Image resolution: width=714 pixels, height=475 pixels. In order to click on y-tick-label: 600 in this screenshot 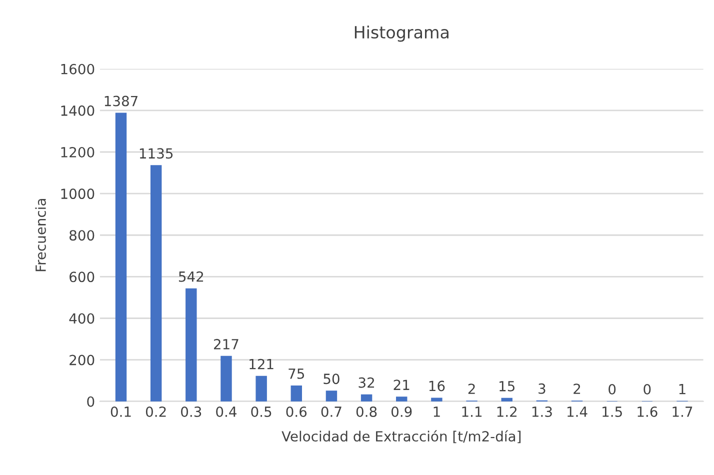, I will do `click(82, 277)`.